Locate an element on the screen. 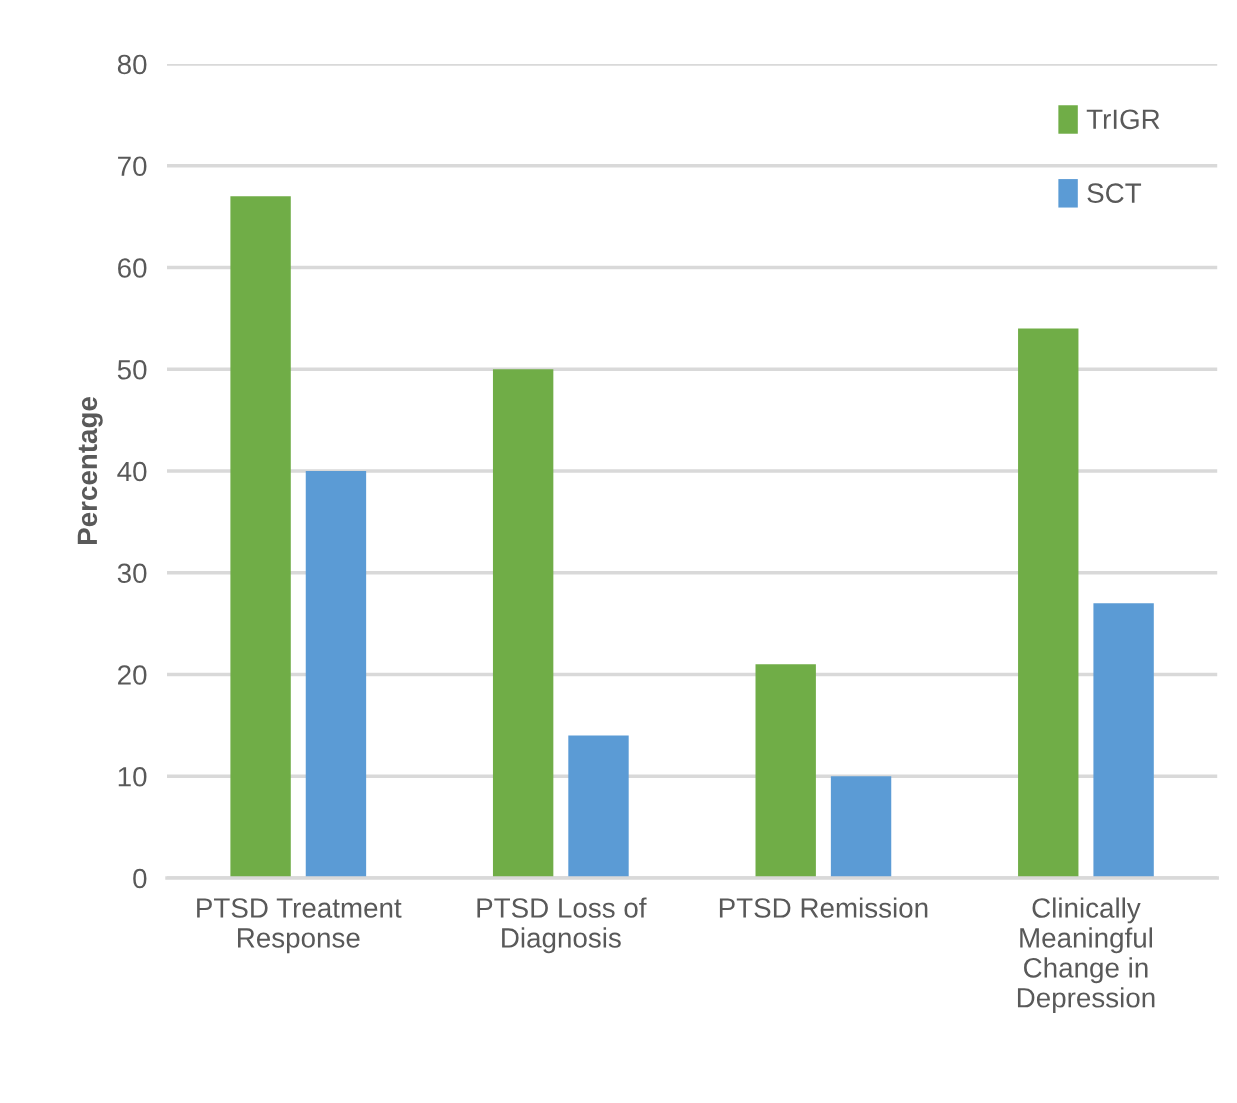 The height and width of the screenshot is (1103, 1237). y-tick-label: 70 is located at coordinates (132, 166).